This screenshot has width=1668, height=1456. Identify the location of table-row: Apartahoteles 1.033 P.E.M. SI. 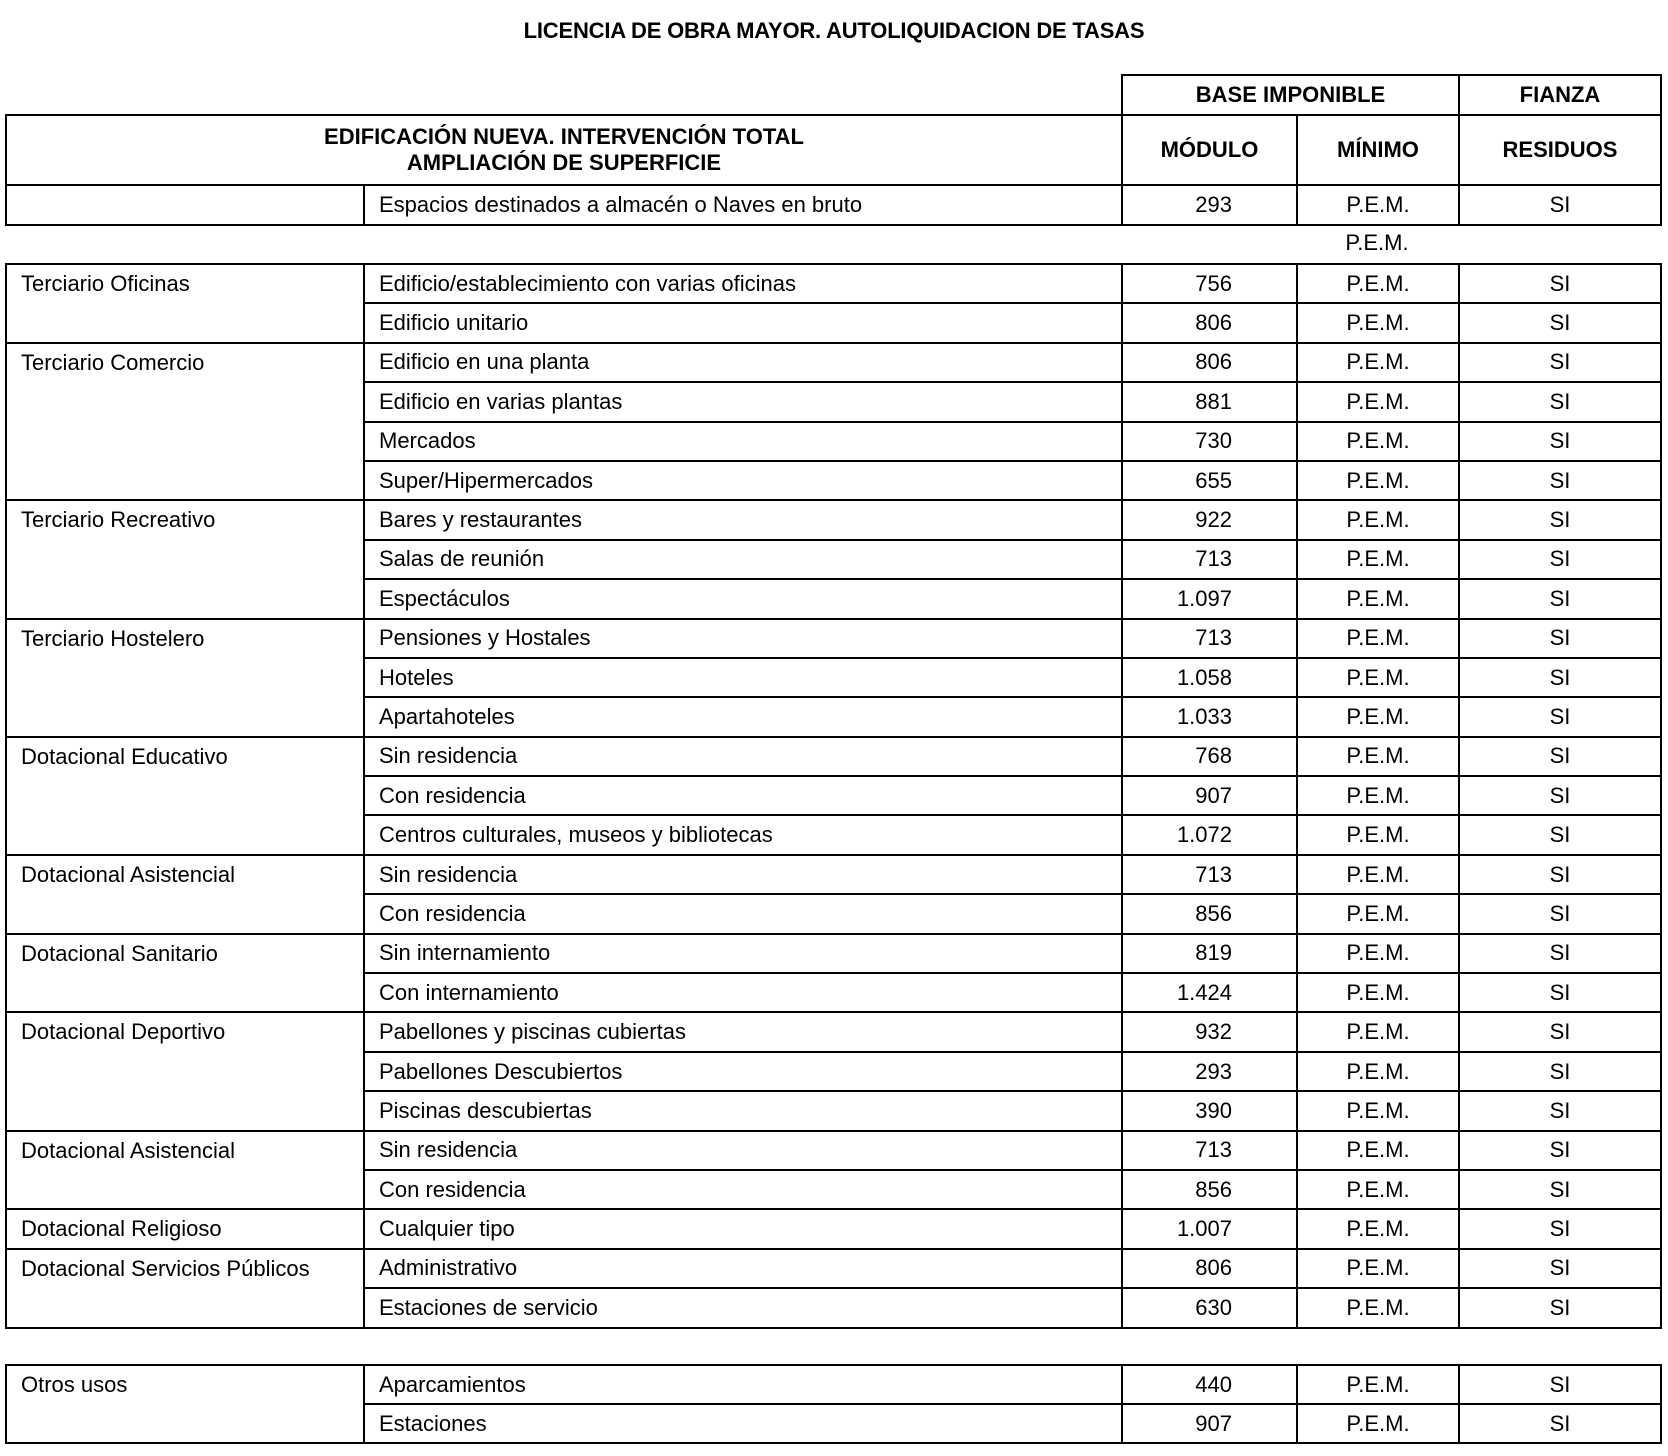
(834, 717).